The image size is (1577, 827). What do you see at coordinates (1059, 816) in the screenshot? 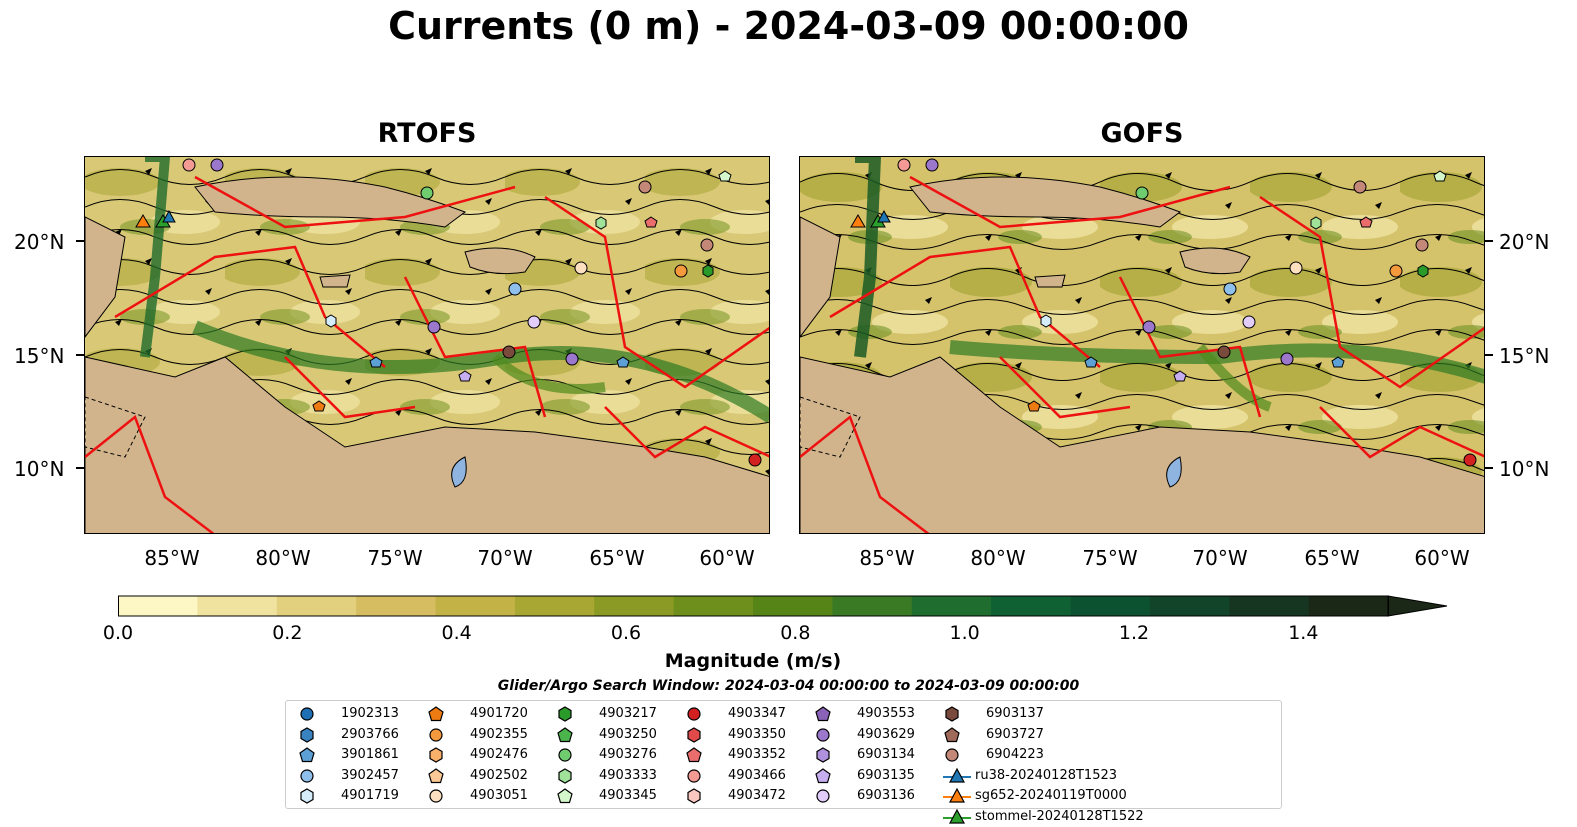
I see `legend-label: stommel-20240128T1522` at bounding box center [1059, 816].